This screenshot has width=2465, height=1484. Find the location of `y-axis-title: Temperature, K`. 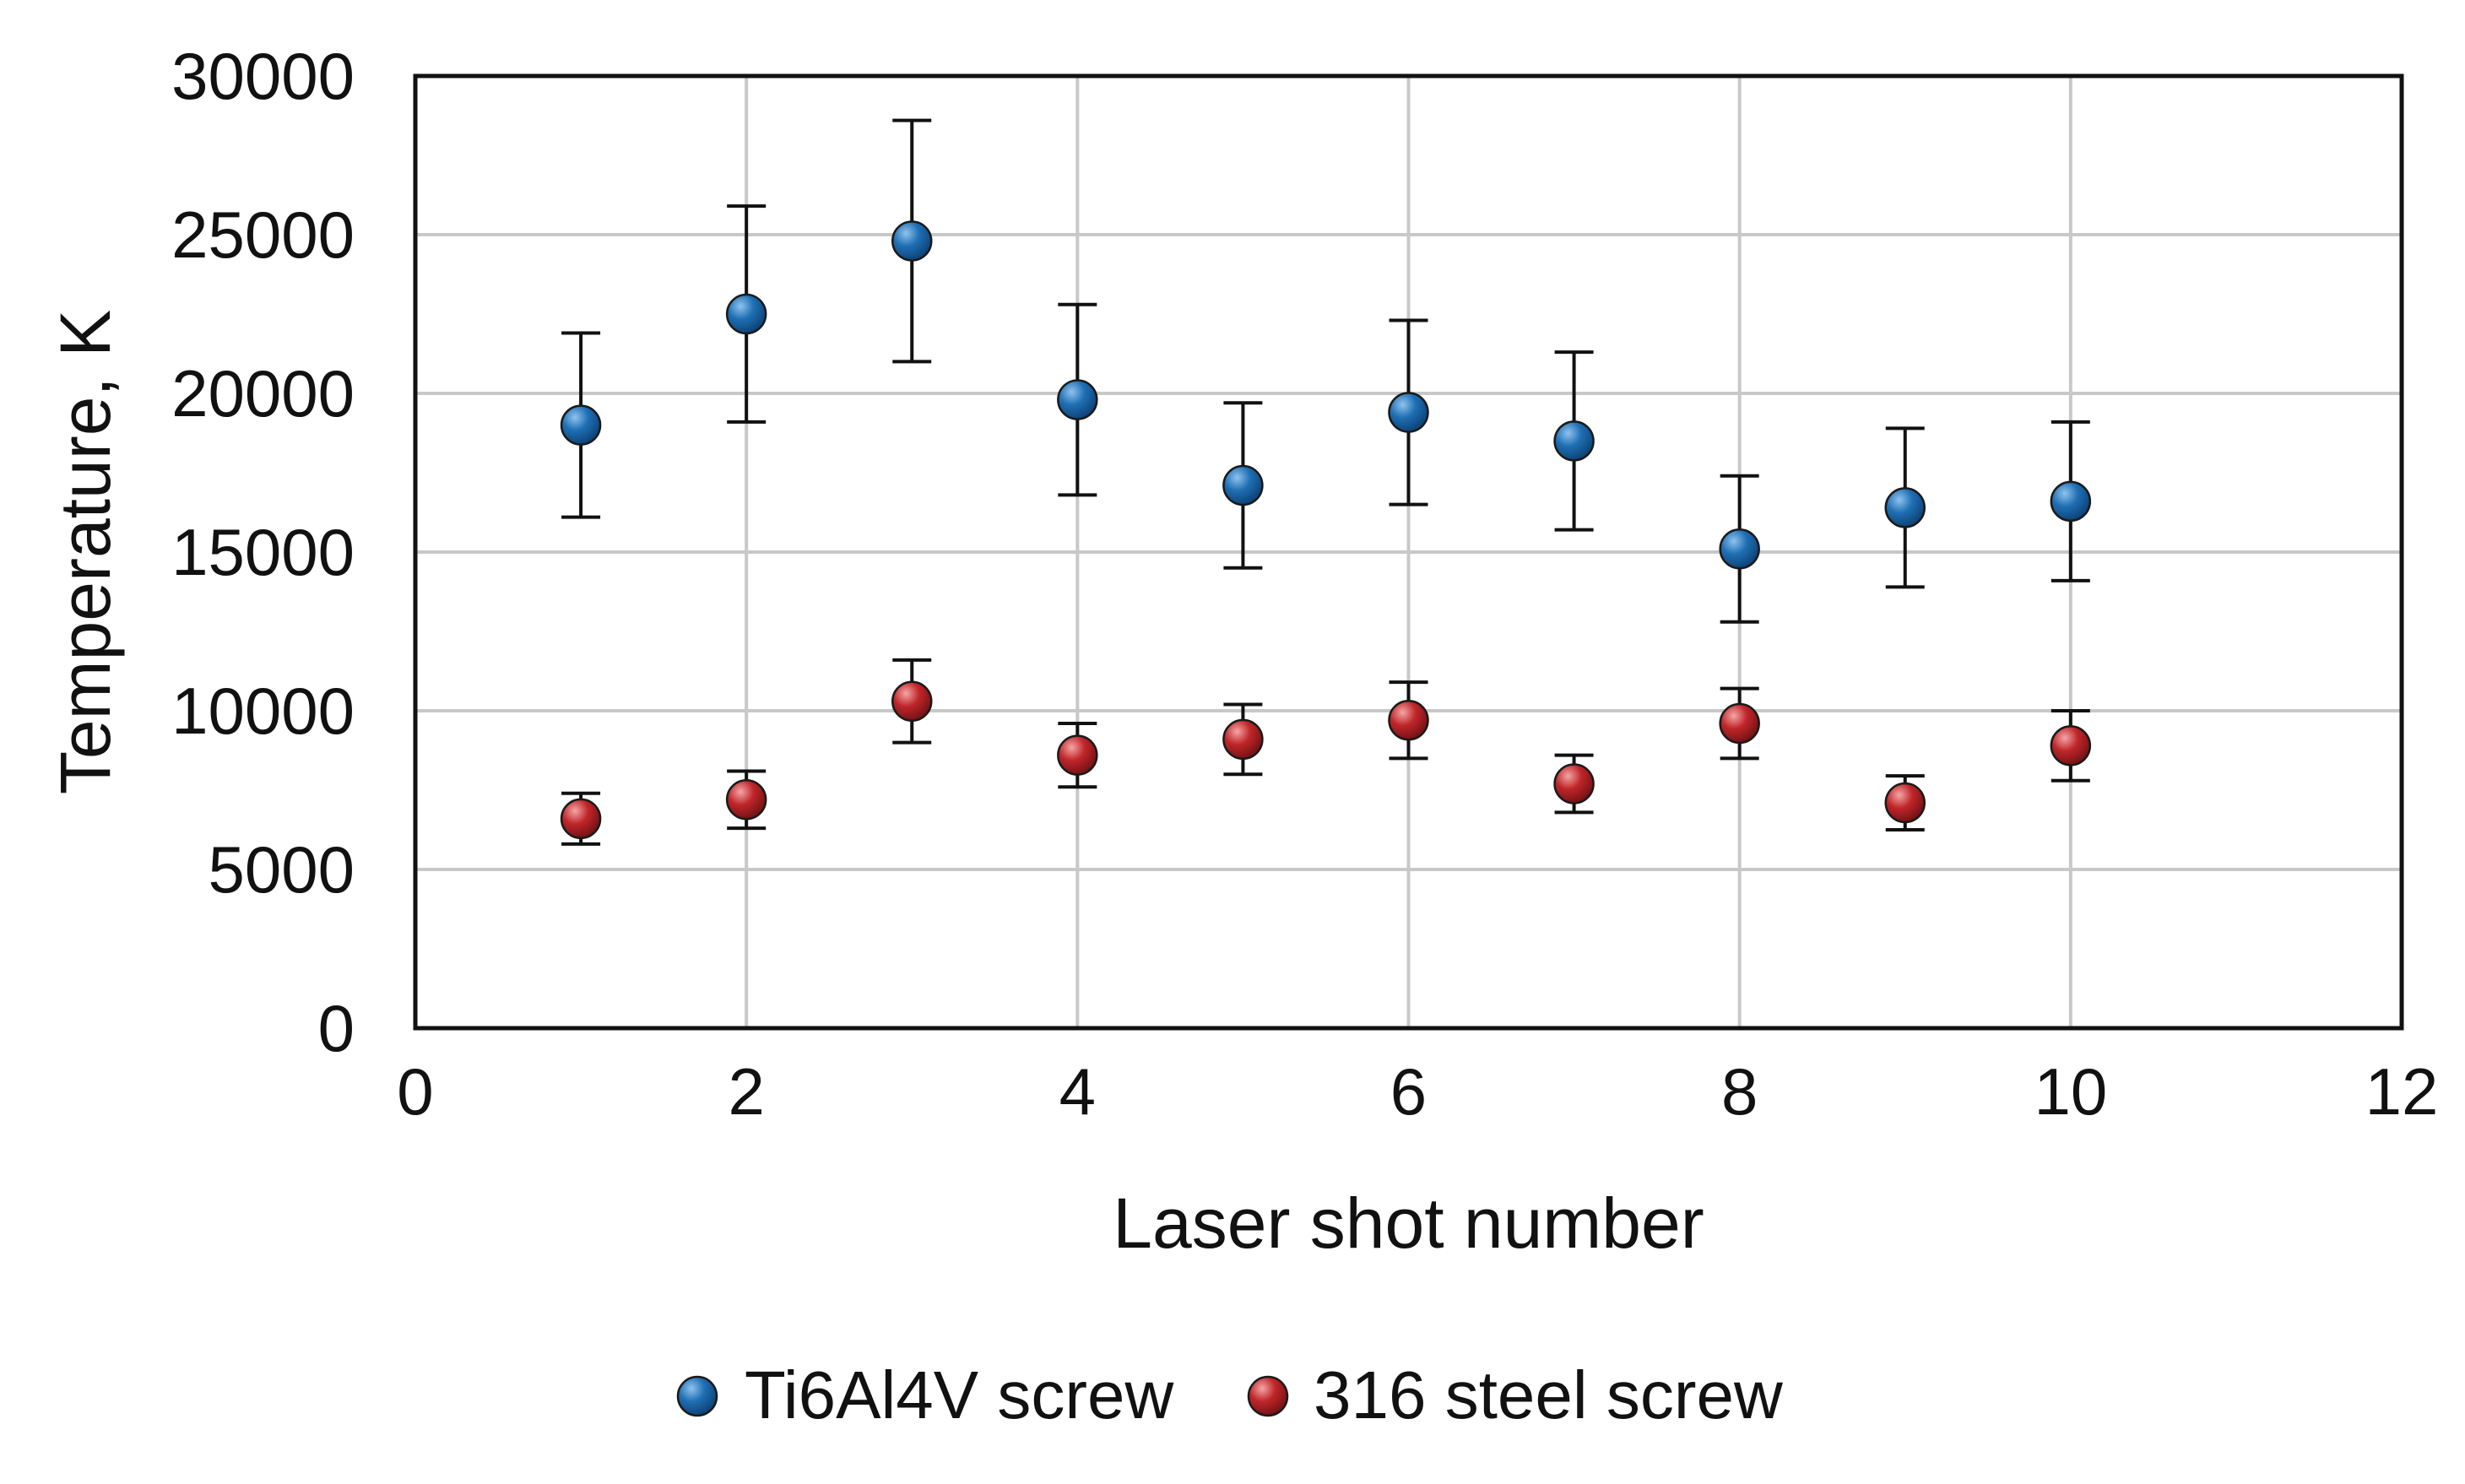

y-axis-title: Temperature, K is located at coordinates (85, 552).